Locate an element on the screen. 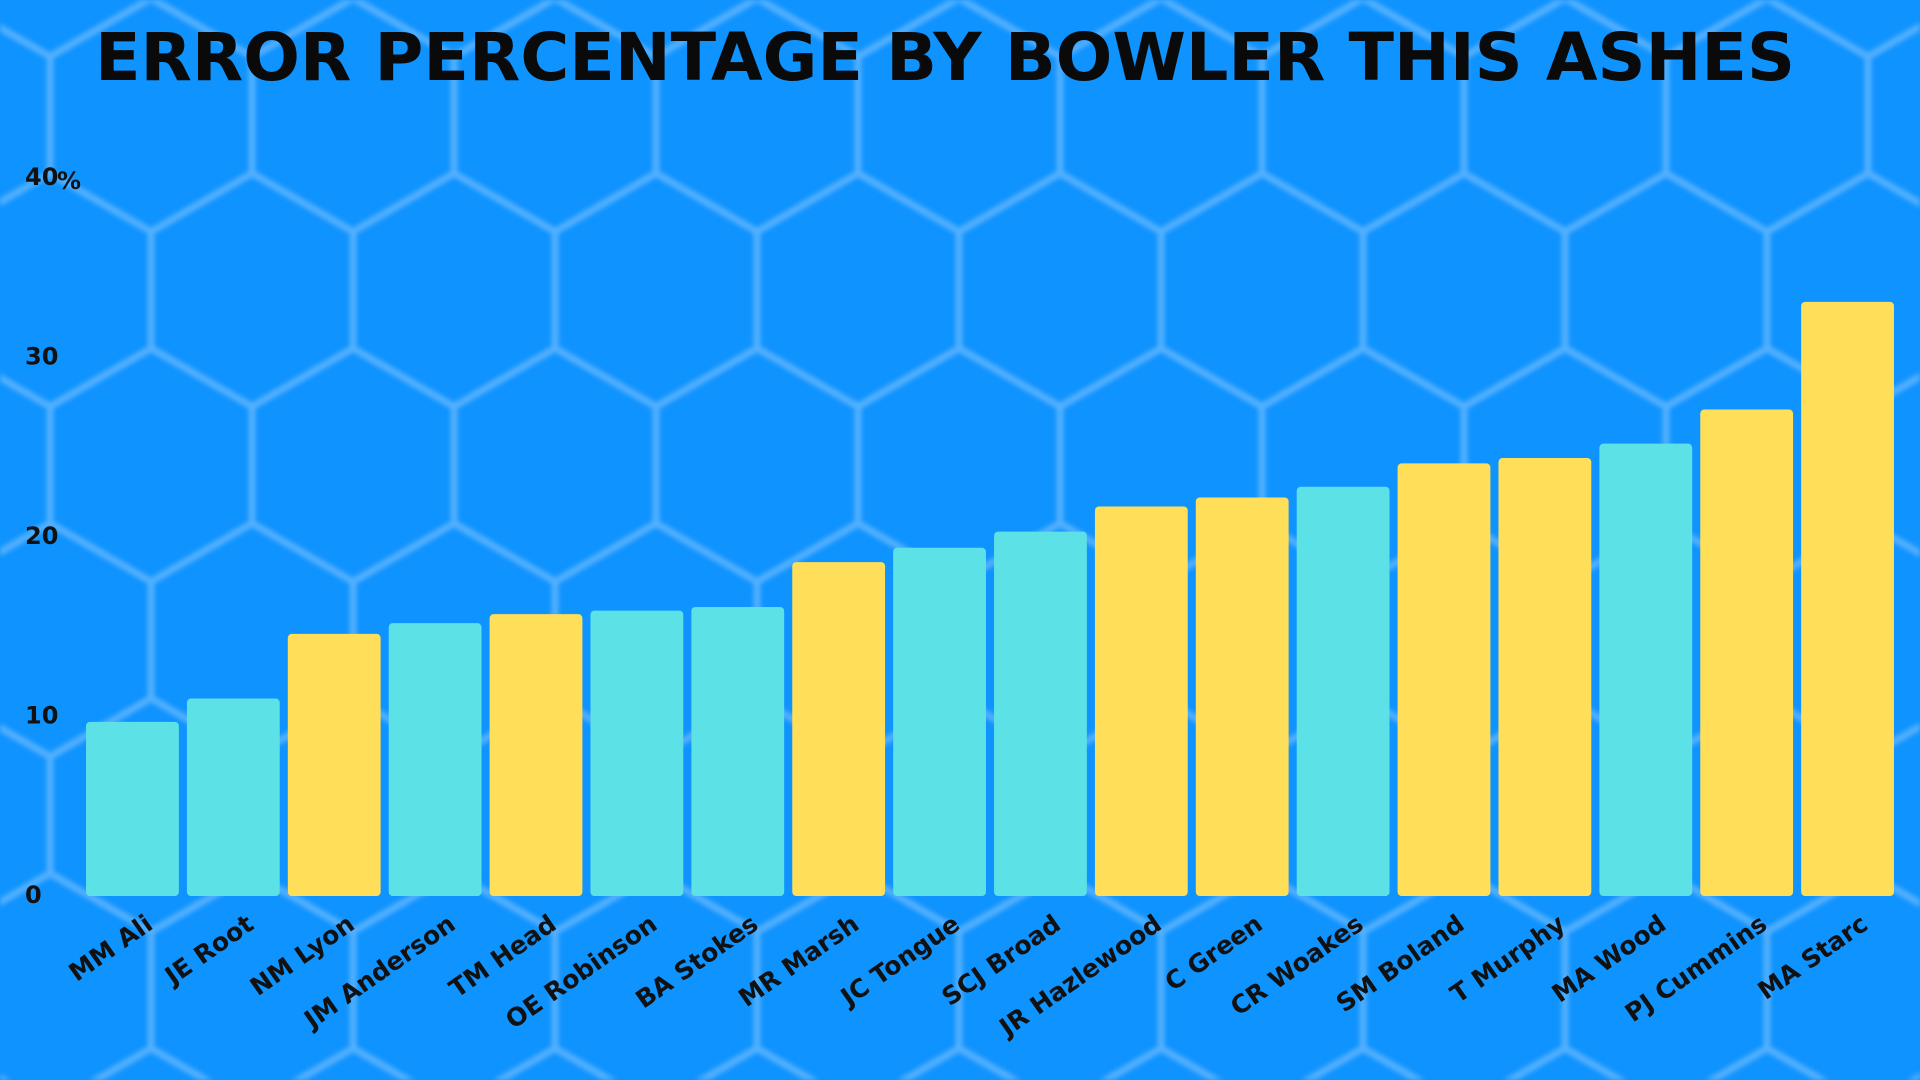 The height and width of the screenshot is (1080, 1920). y-tick-label: 0 is located at coordinates (33, 895).